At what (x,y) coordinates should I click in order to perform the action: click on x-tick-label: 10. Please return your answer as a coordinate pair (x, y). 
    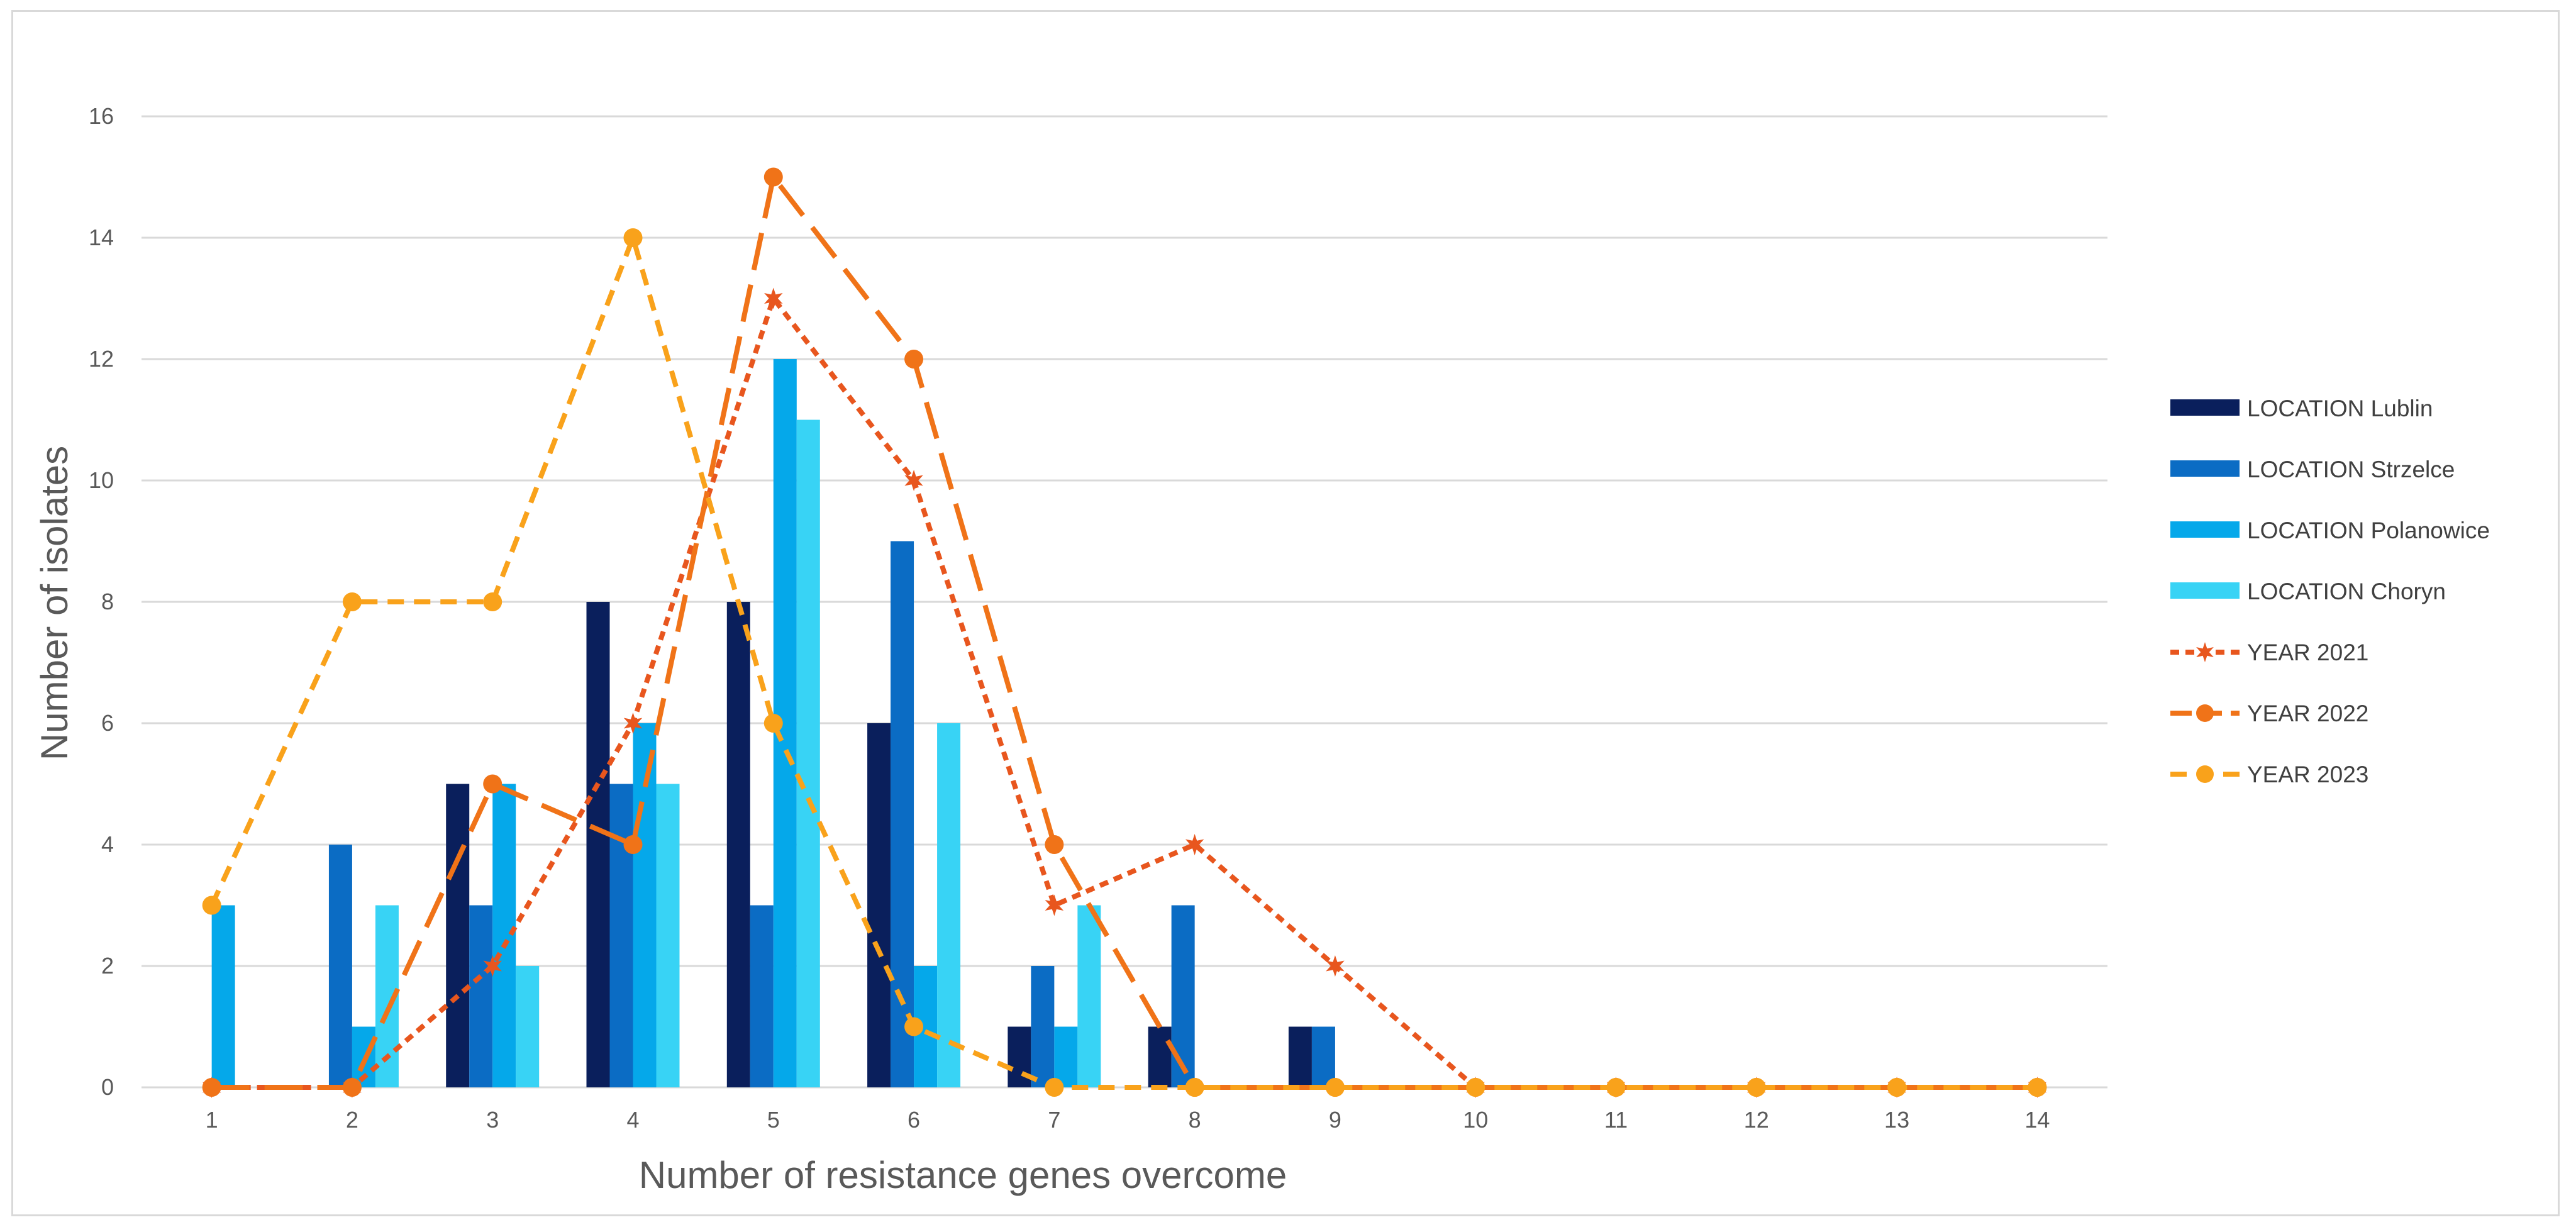
    Looking at the image, I should click on (1475, 1120).